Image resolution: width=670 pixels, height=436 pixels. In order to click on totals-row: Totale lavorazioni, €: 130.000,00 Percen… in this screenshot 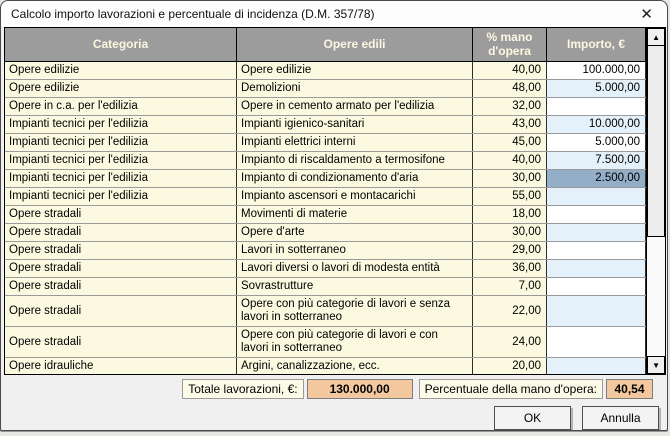, I will do `click(328, 389)`.